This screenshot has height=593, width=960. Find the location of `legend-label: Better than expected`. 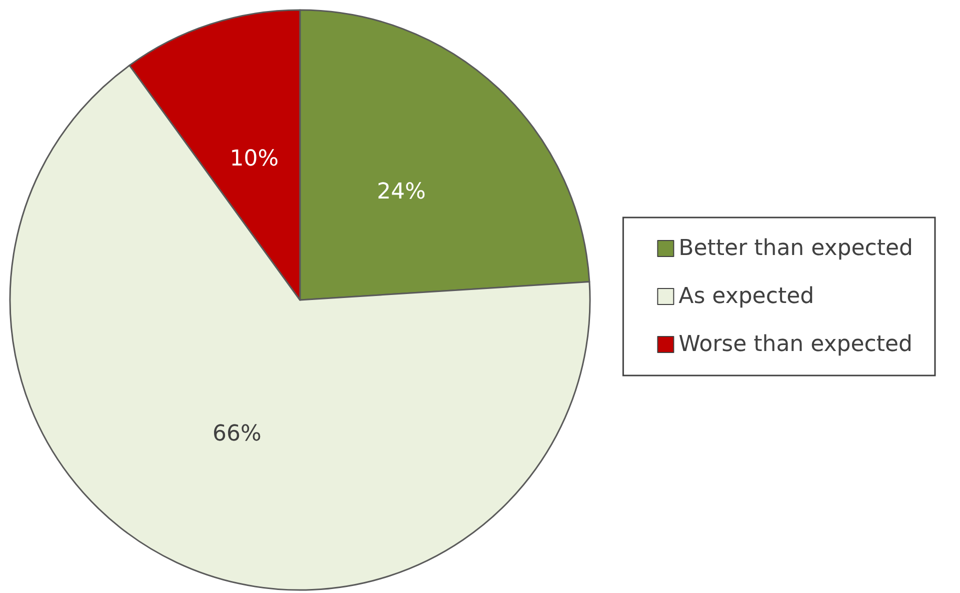

legend-label: Better than expected is located at coordinates (796, 248).